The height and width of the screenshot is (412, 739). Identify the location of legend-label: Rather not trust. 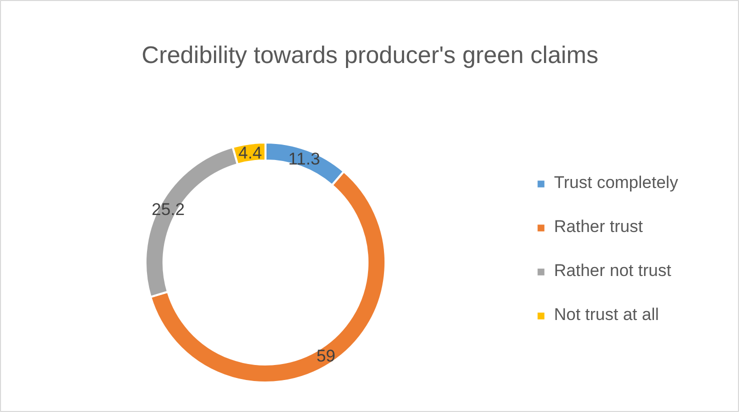
(613, 271).